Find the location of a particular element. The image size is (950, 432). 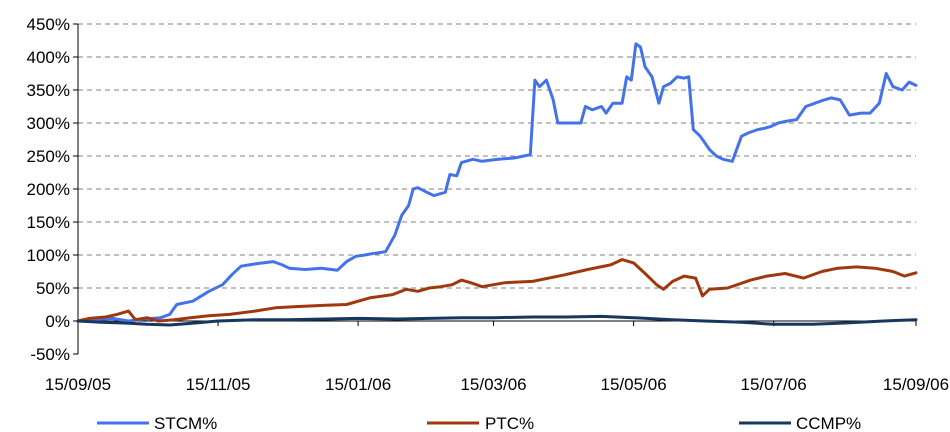

legend: STCM% PTC% CCMP% is located at coordinates (479, 423).